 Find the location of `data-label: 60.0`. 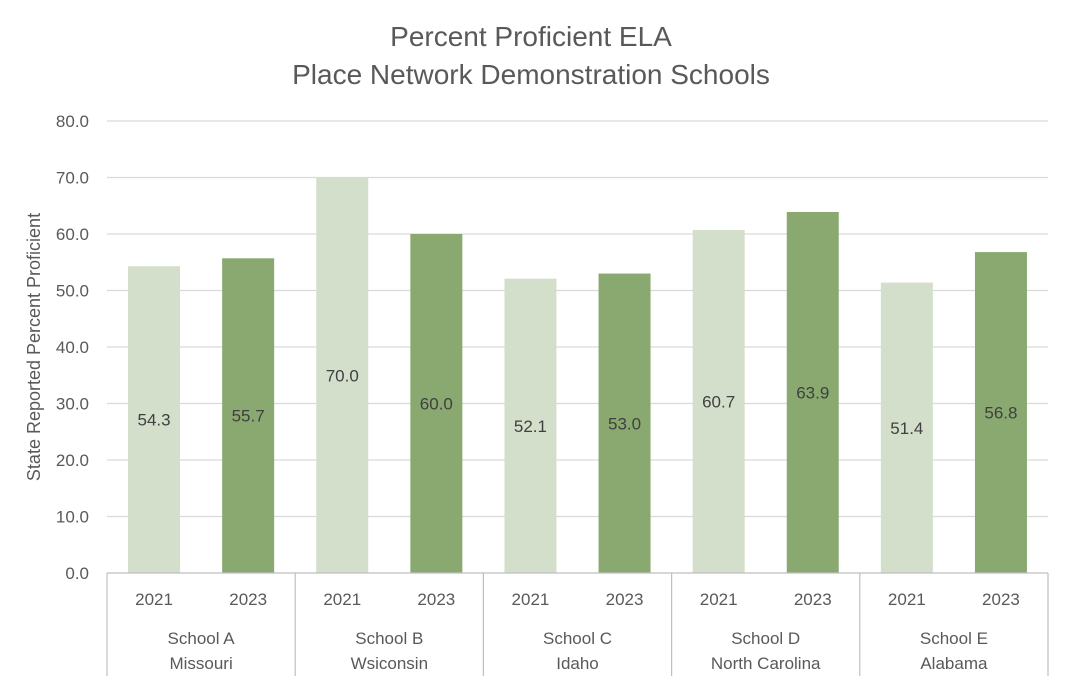

data-label: 60.0 is located at coordinates (436, 404).